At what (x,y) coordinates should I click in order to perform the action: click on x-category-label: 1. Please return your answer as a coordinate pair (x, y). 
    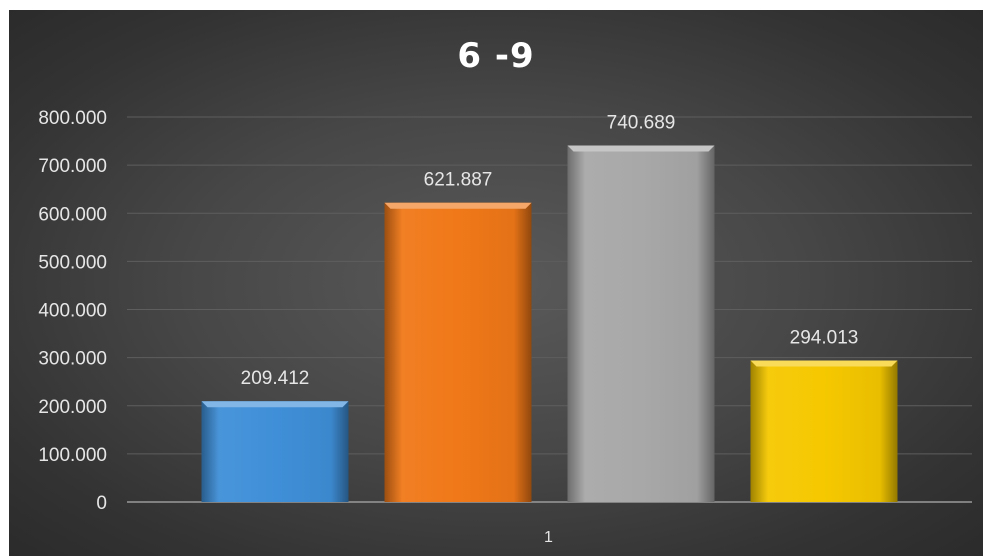
    Looking at the image, I should click on (548, 537).